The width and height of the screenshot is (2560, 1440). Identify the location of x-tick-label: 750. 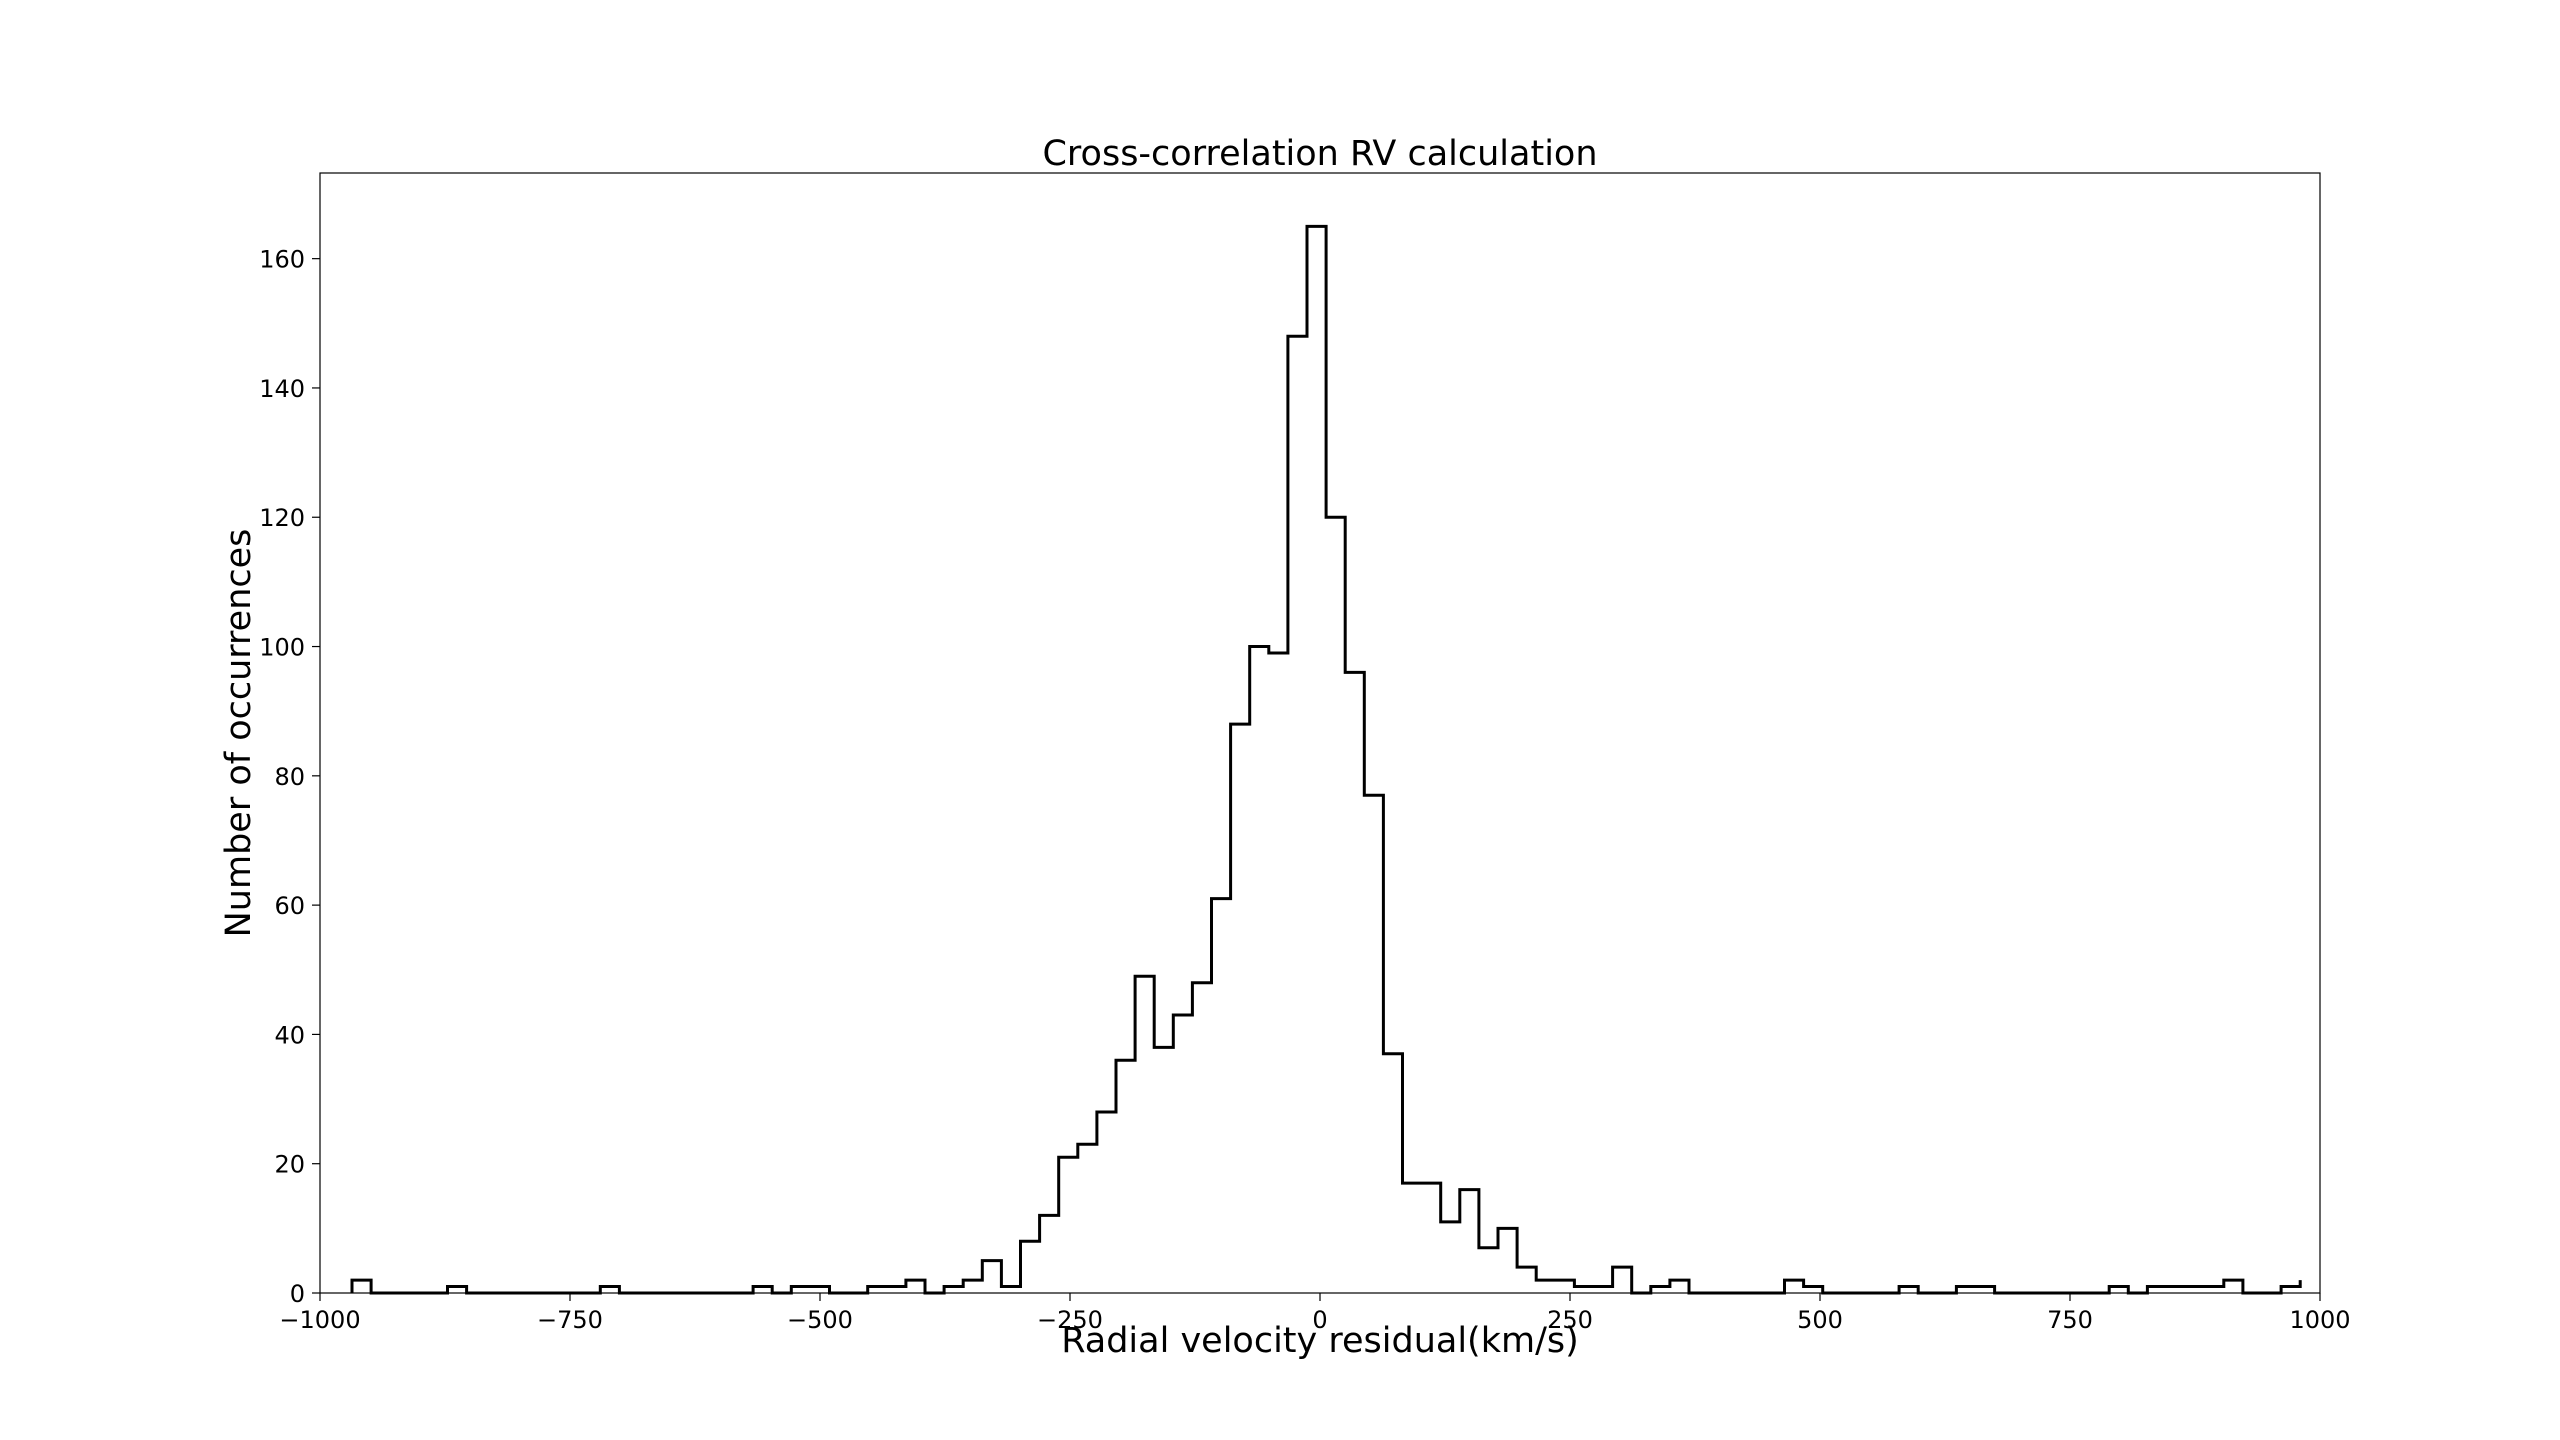
(2070, 1320).